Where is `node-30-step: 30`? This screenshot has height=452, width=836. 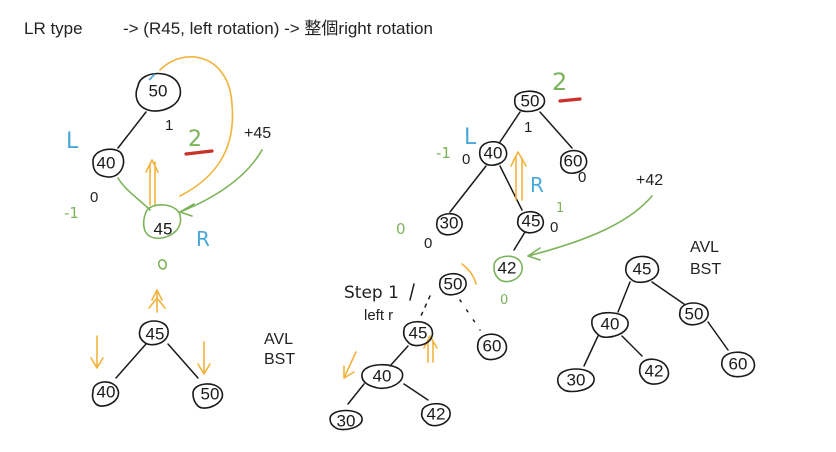 node-30-step: 30 is located at coordinates (346, 420).